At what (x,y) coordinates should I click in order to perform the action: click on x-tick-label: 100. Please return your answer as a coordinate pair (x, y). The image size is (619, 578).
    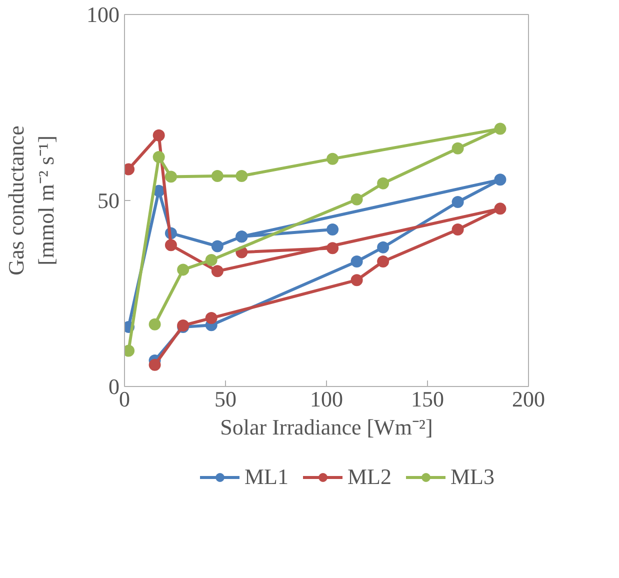
    Looking at the image, I should click on (326, 399).